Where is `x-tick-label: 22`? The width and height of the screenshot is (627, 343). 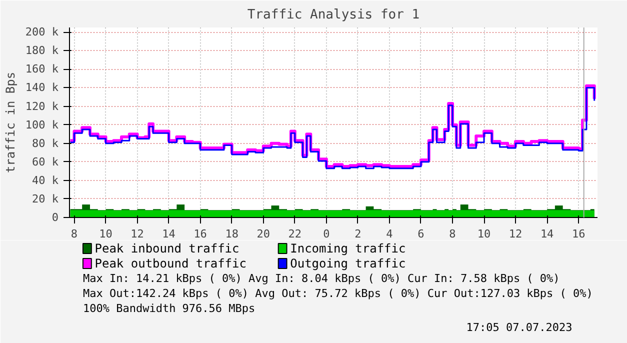 x-tick-label: 22 is located at coordinates (295, 234).